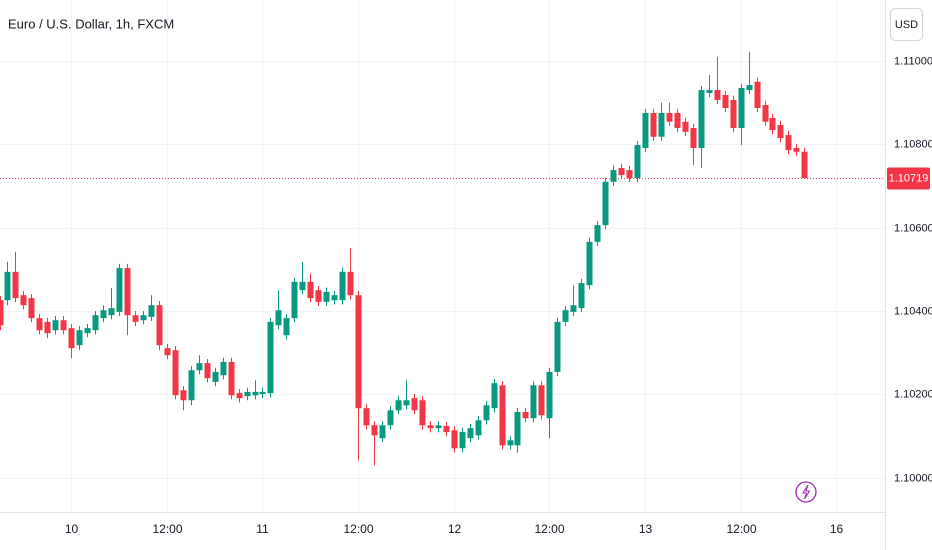  I want to click on x-tick-label: 12, so click(455, 529).